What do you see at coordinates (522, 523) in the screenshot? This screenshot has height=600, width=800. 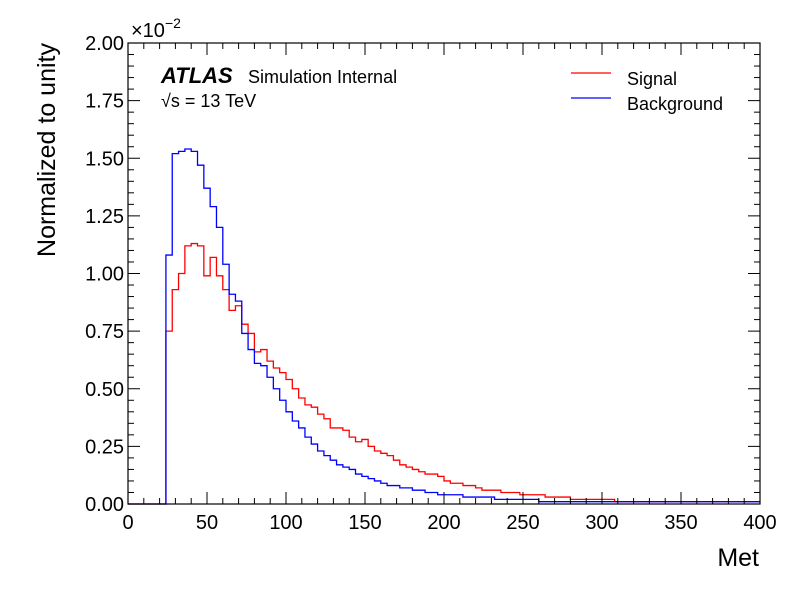 I see `x-tick-label: 250` at bounding box center [522, 523].